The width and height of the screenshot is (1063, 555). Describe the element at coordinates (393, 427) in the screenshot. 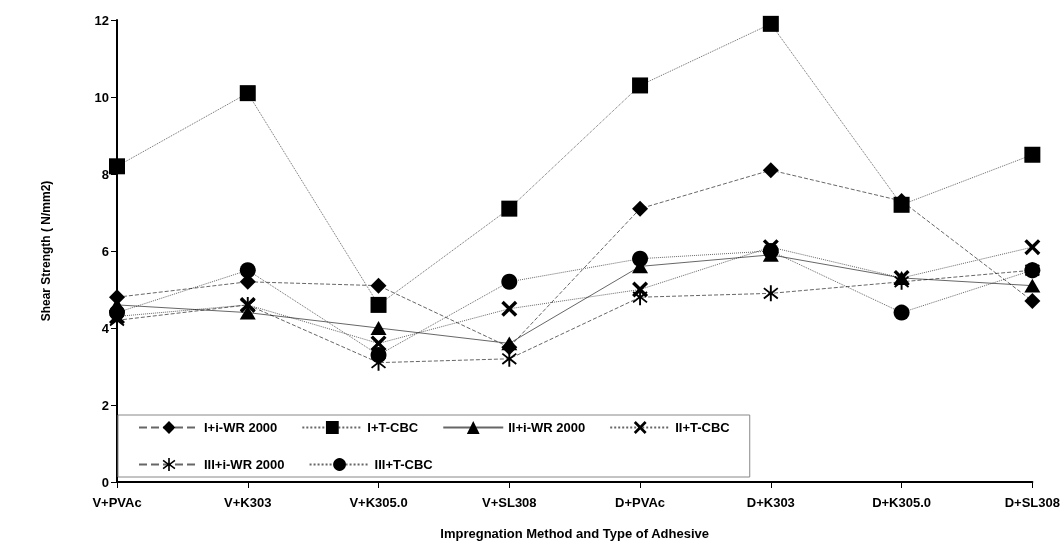

I see `legend-label: I+T-CBC` at that location.